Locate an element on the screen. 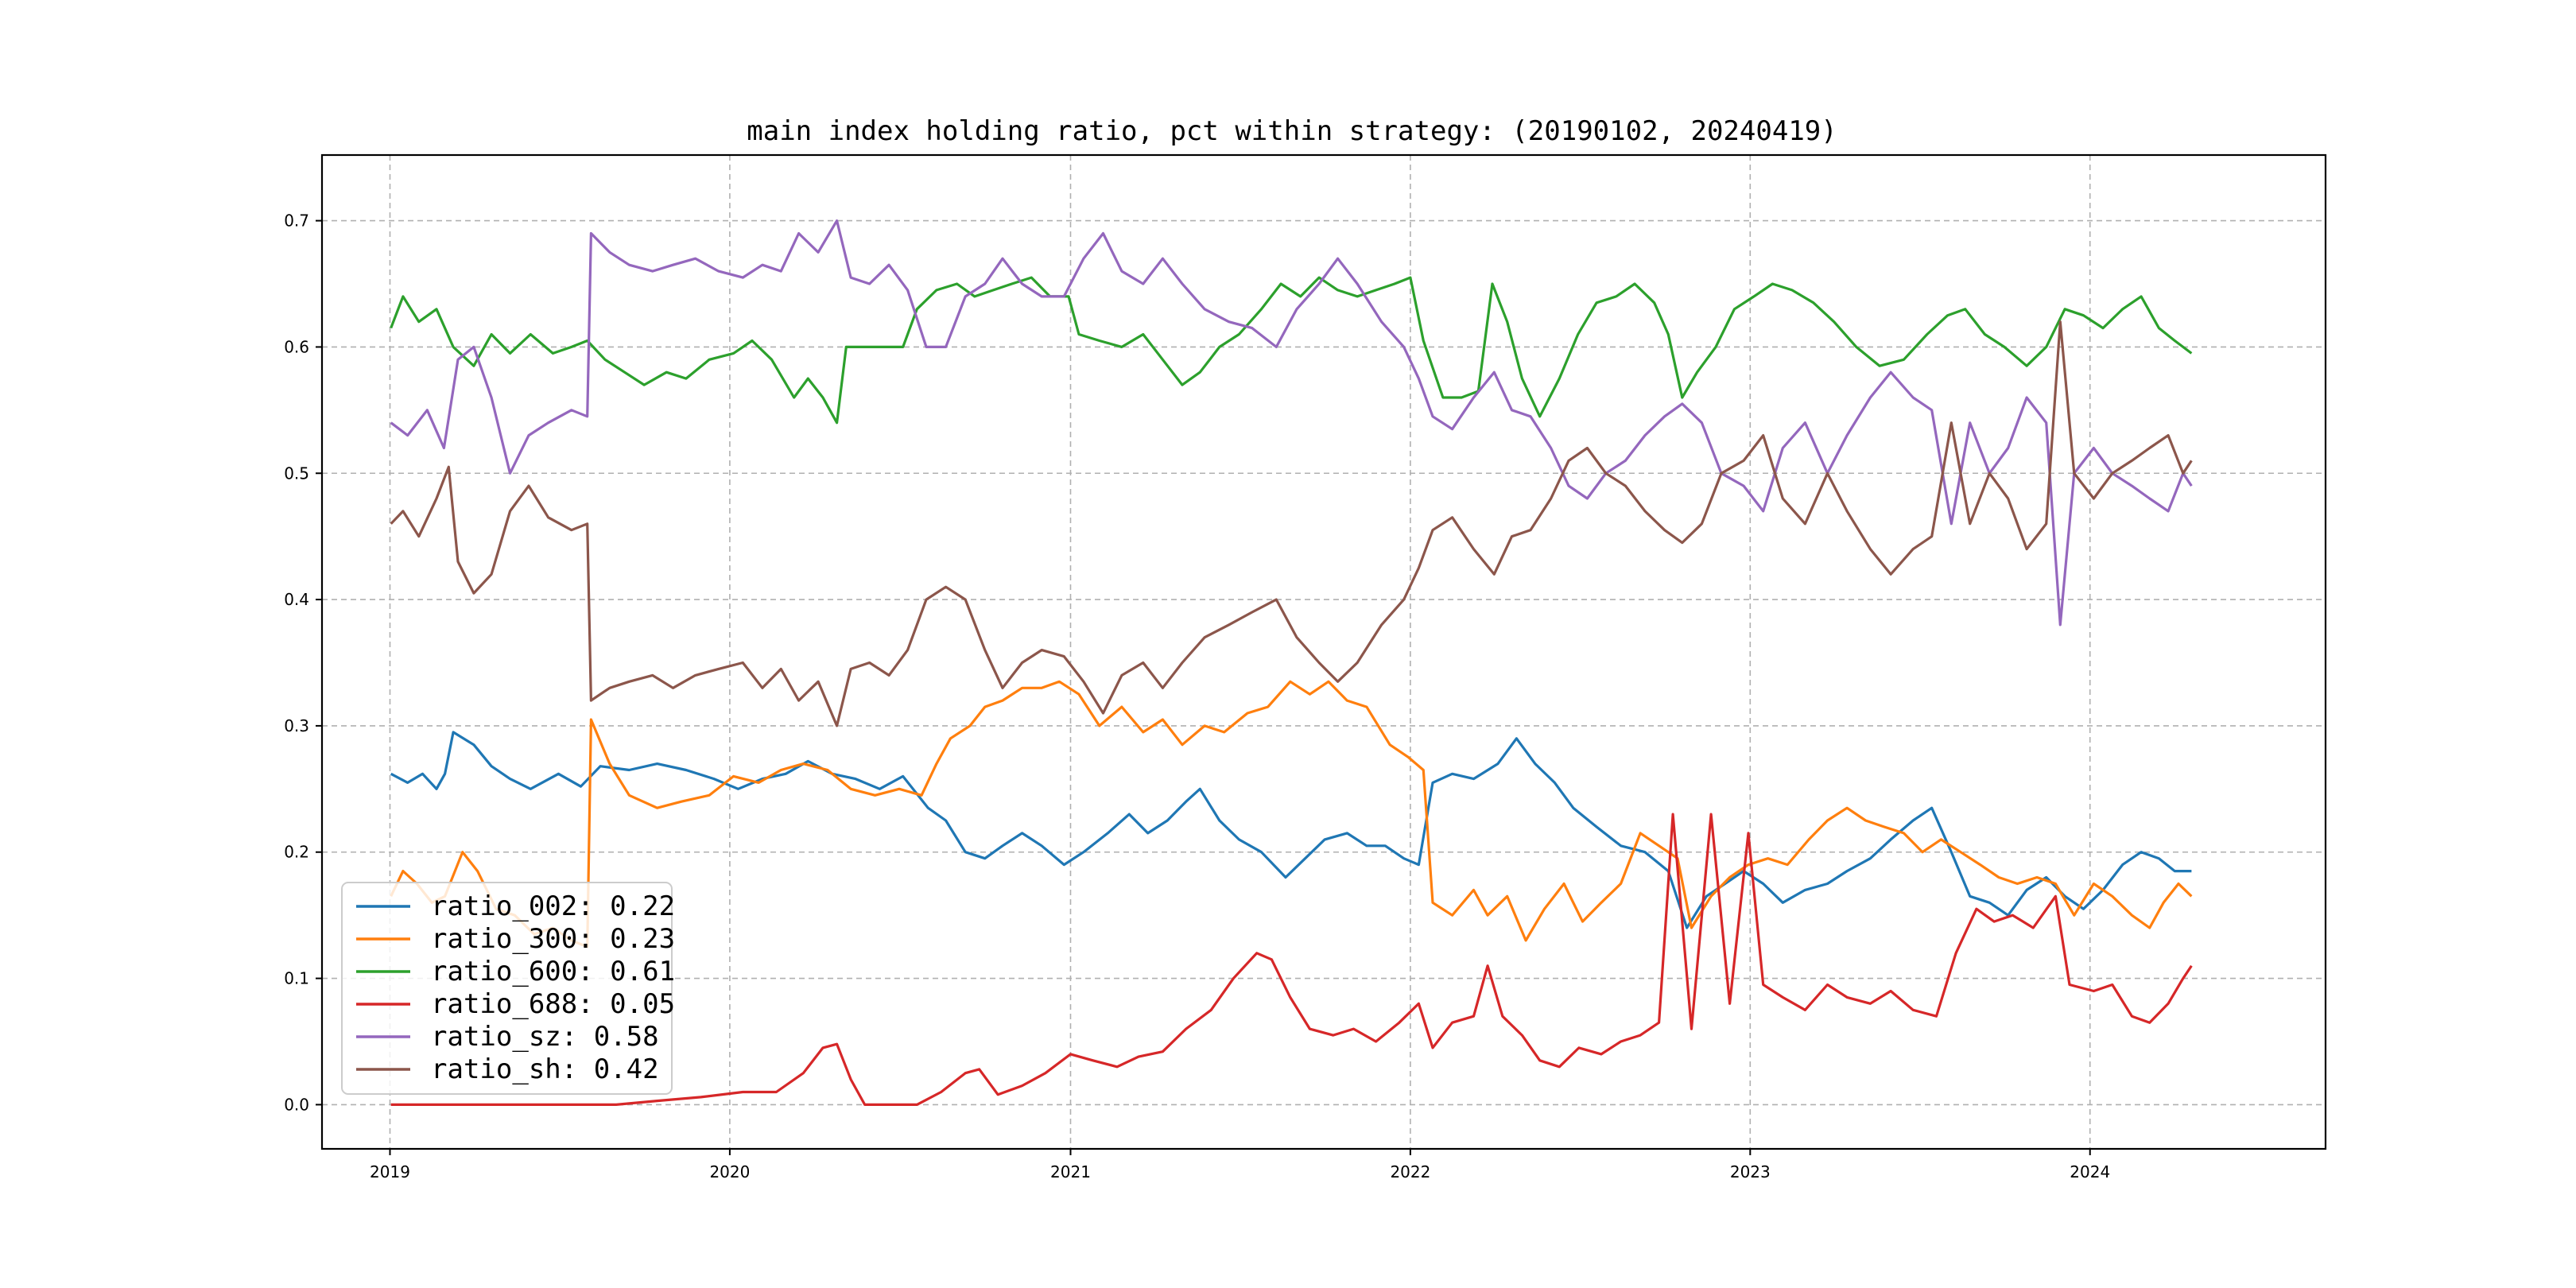  x-tick-label: 2022 is located at coordinates (1410, 1171).